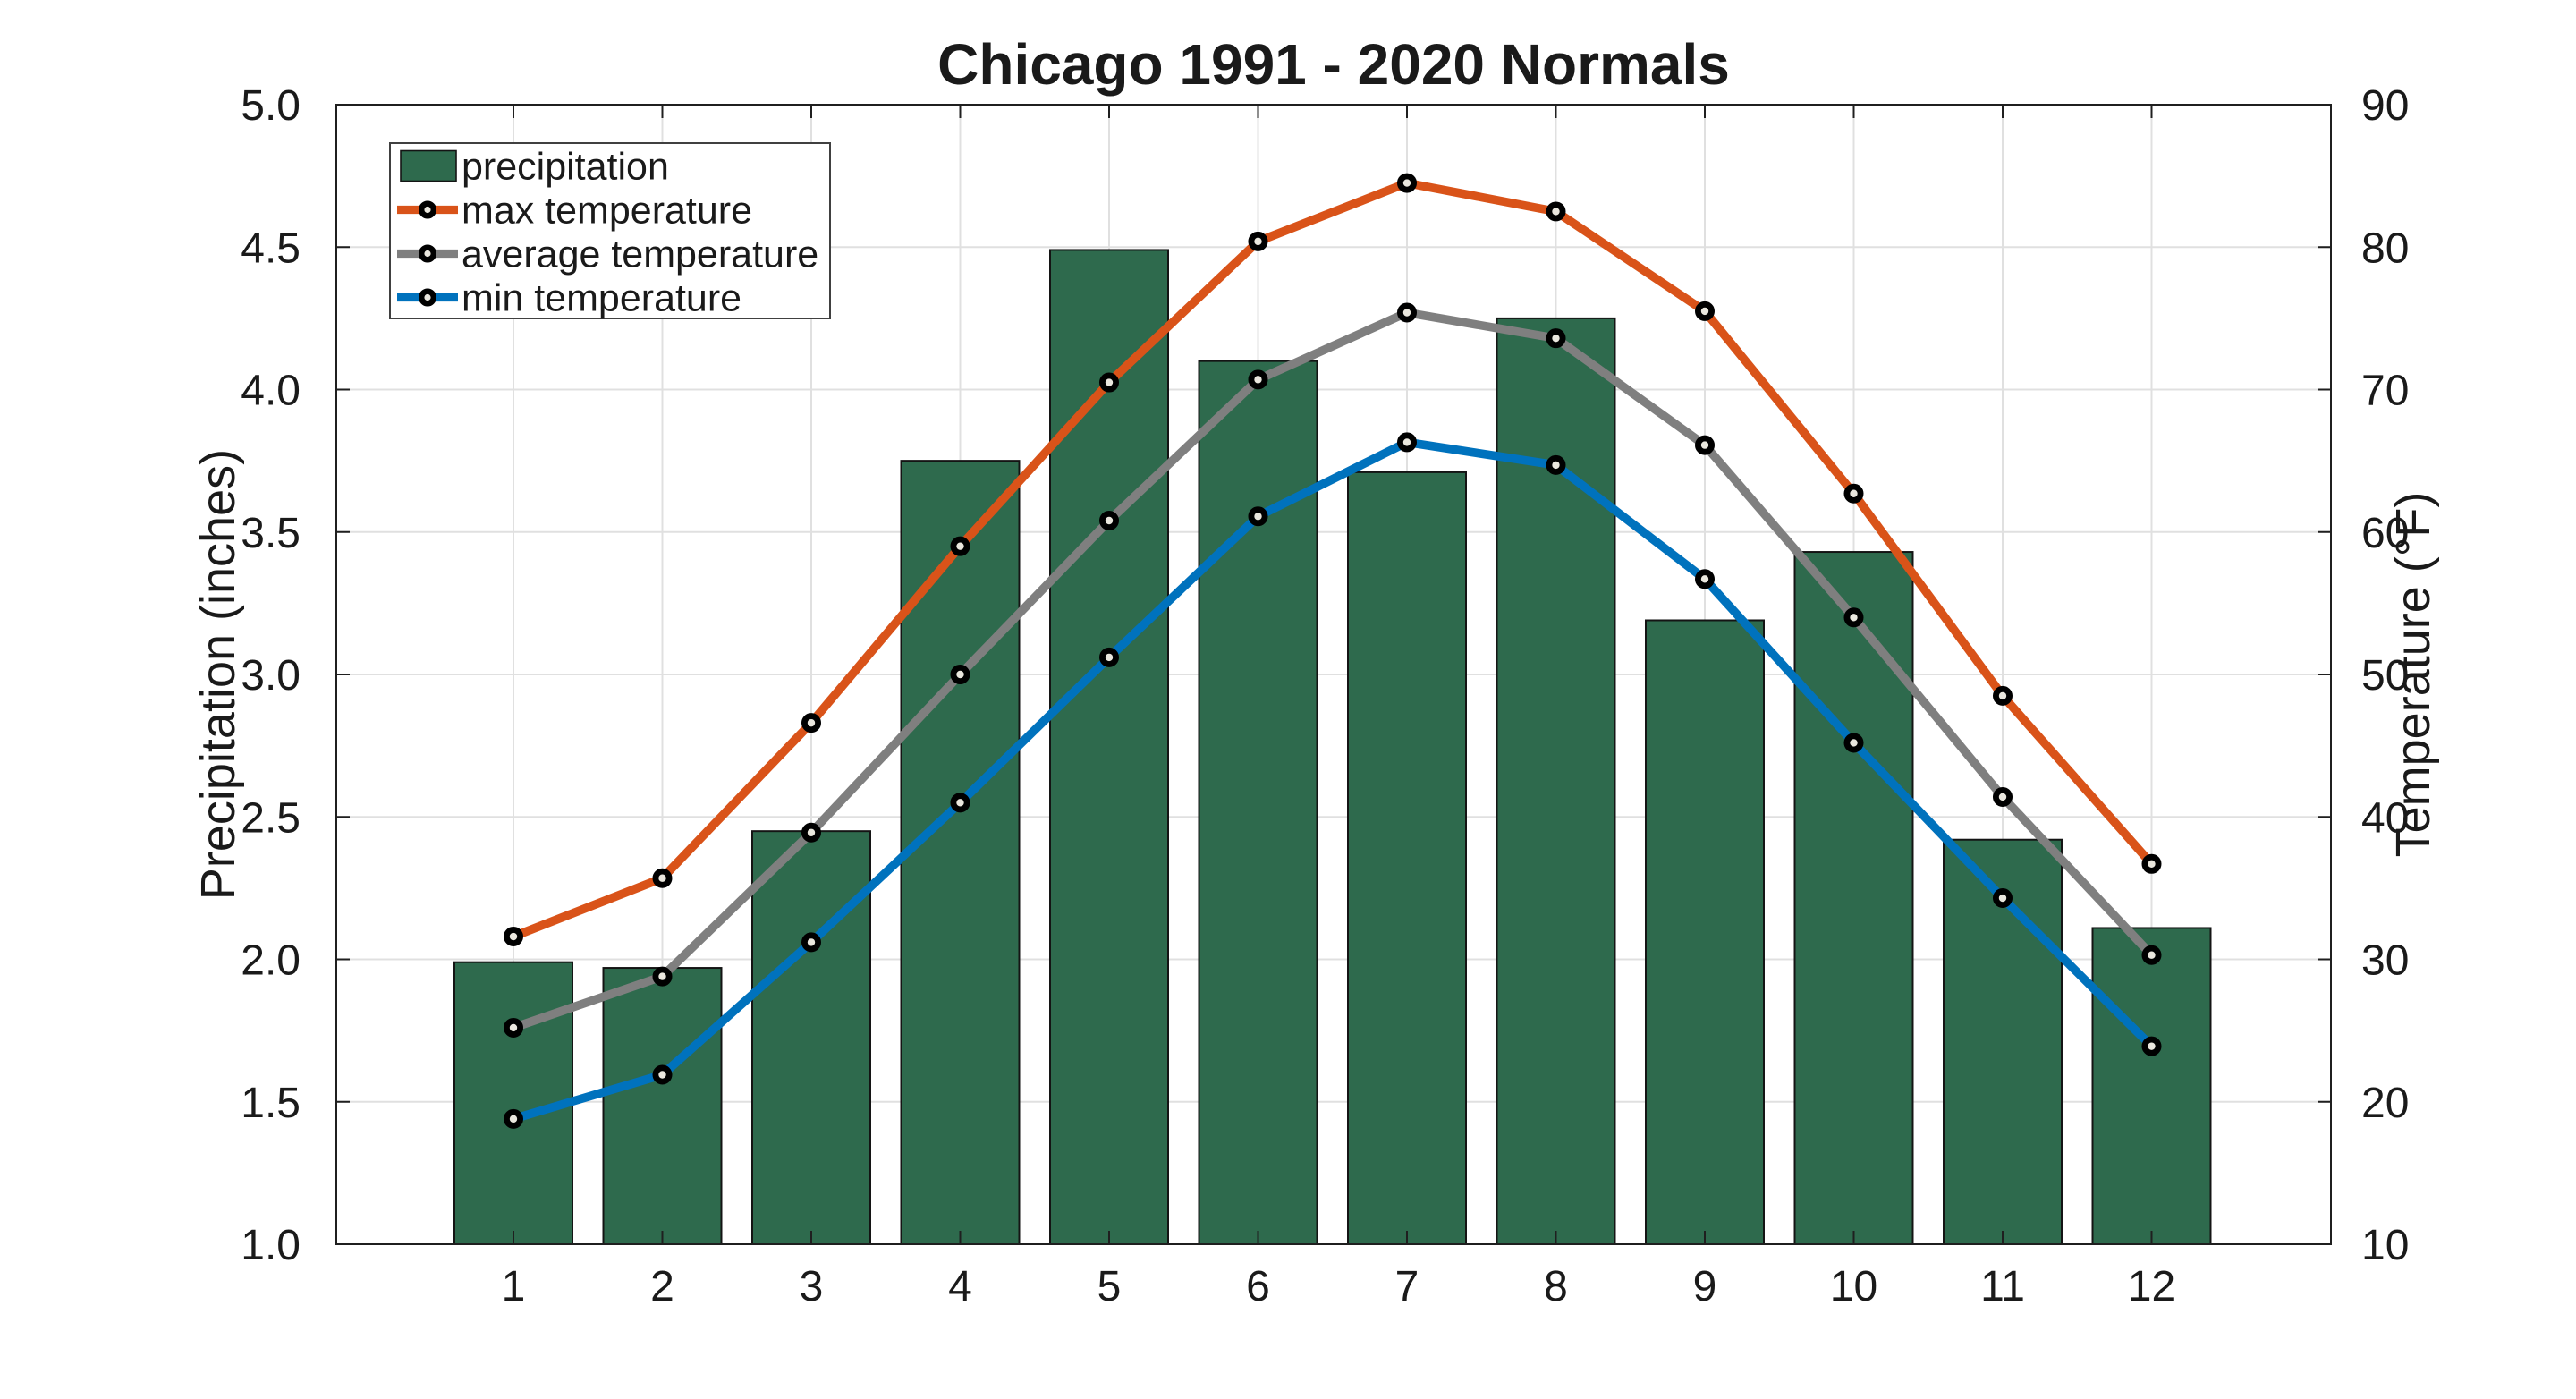  Describe the element at coordinates (2385, 1245) in the screenshot. I see `right-tick-label: 10` at that location.